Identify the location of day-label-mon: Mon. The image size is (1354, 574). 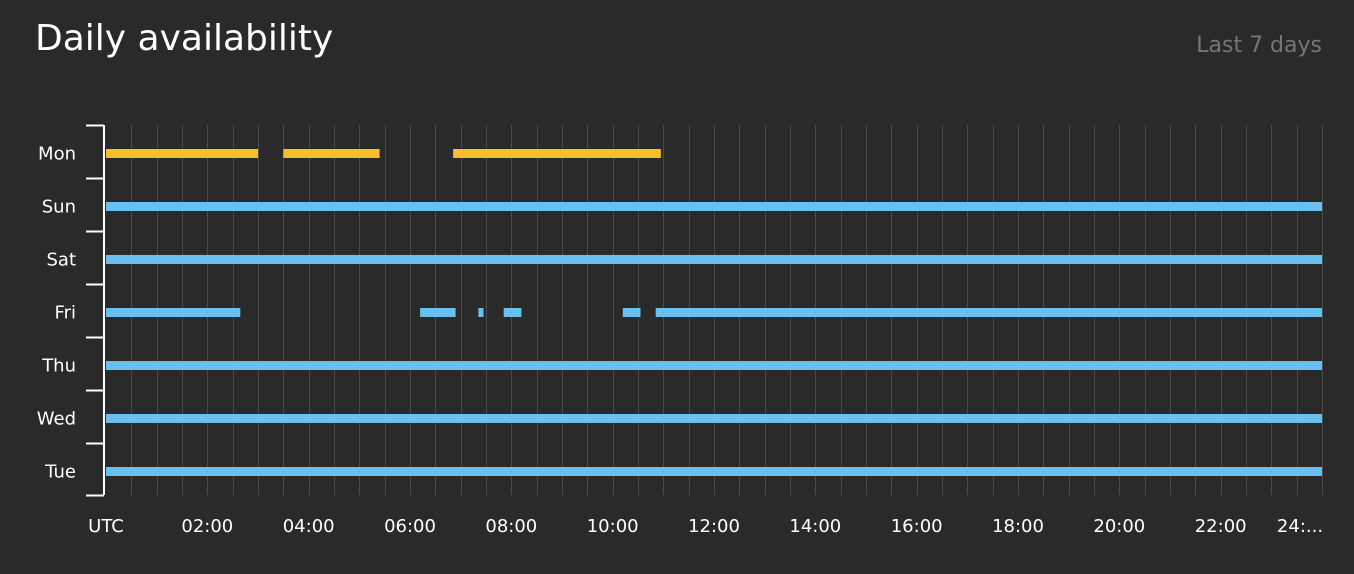
(57, 154).